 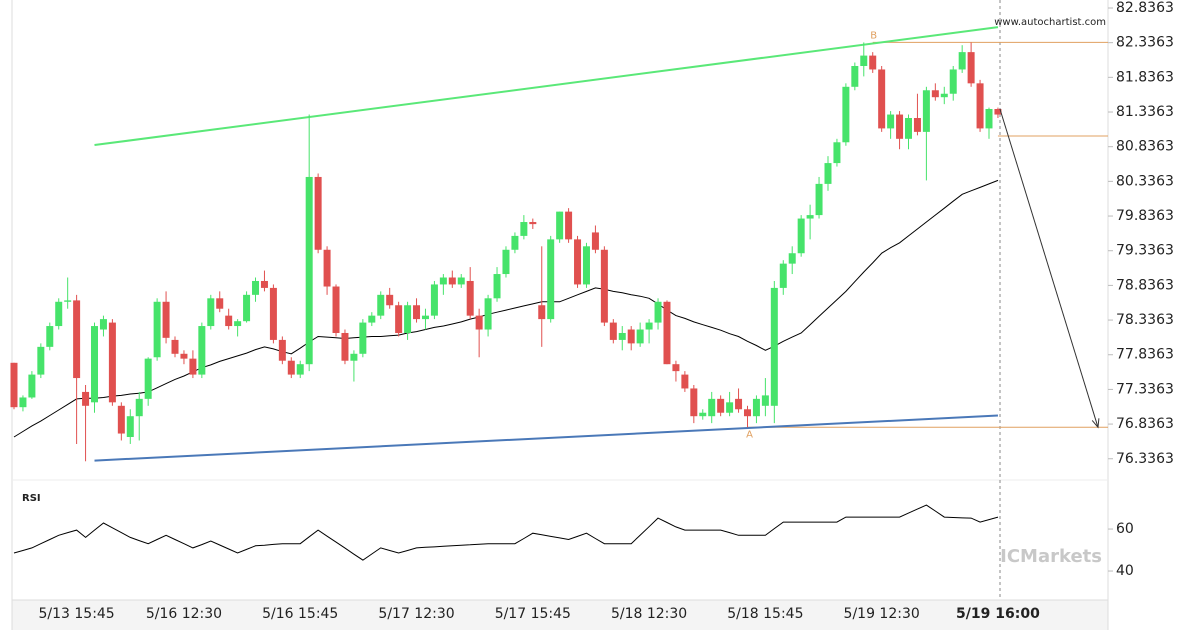 What do you see at coordinates (1051, 556) in the screenshot?
I see `brand-logo: ICMarkets` at bounding box center [1051, 556].